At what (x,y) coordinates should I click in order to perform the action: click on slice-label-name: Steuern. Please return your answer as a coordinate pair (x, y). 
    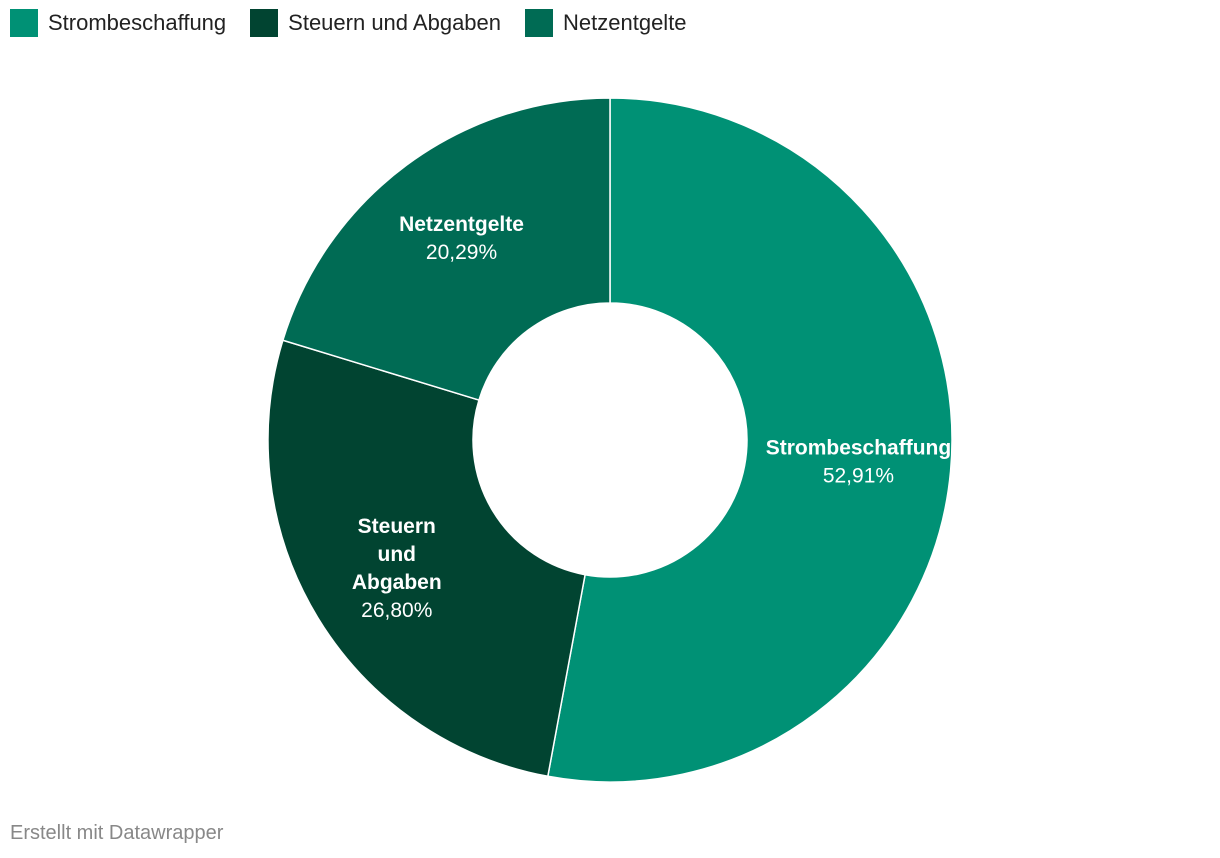
    Looking at the image, I should click on (397, 526).